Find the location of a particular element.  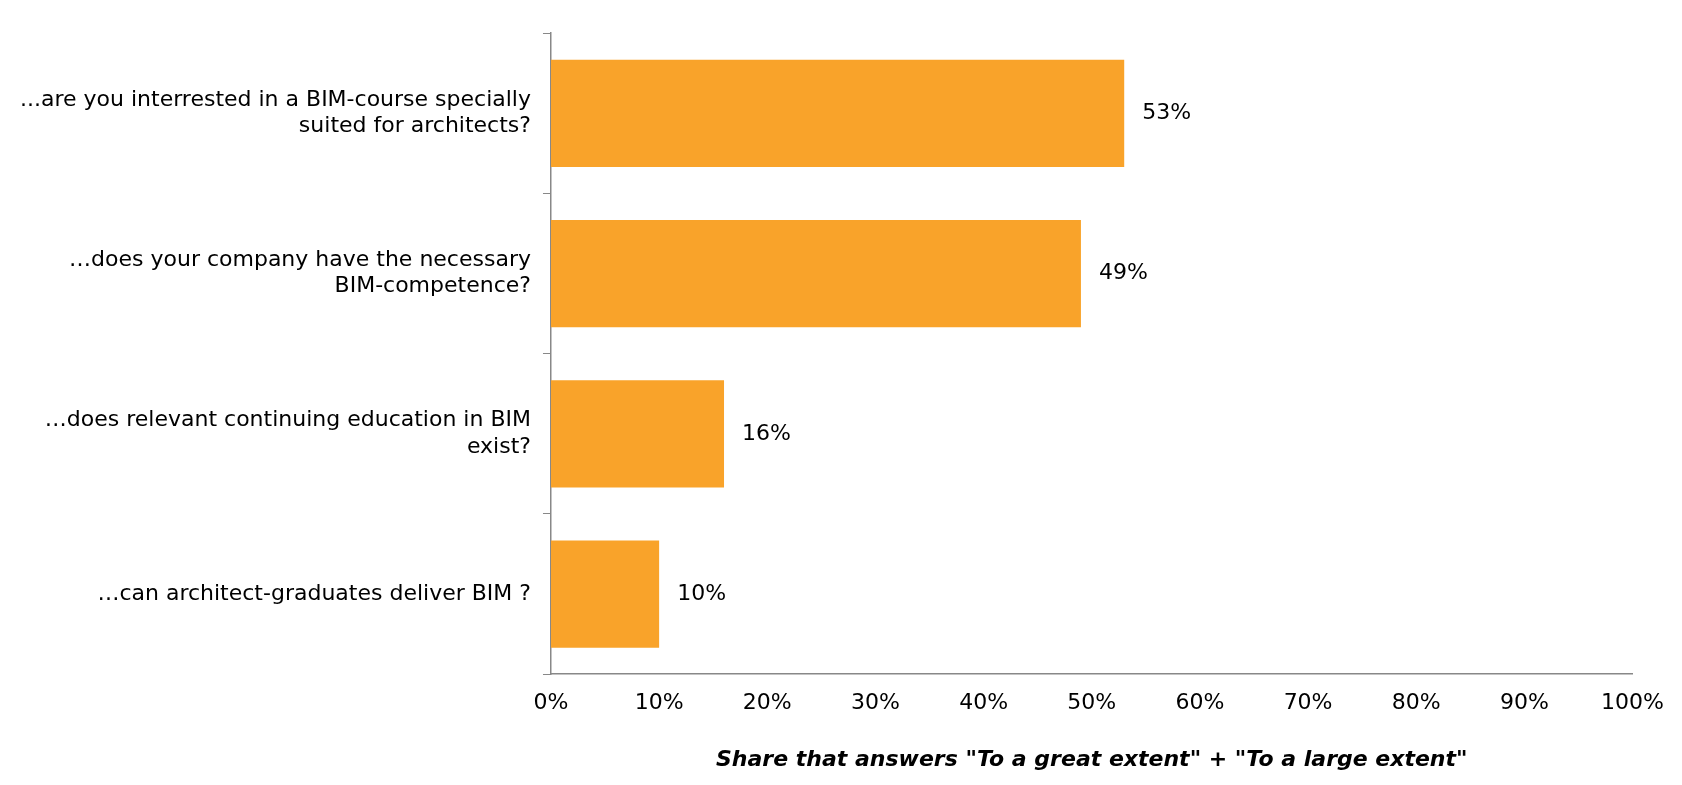

x-tick-label: 30% is located at coordinates (875, 702).